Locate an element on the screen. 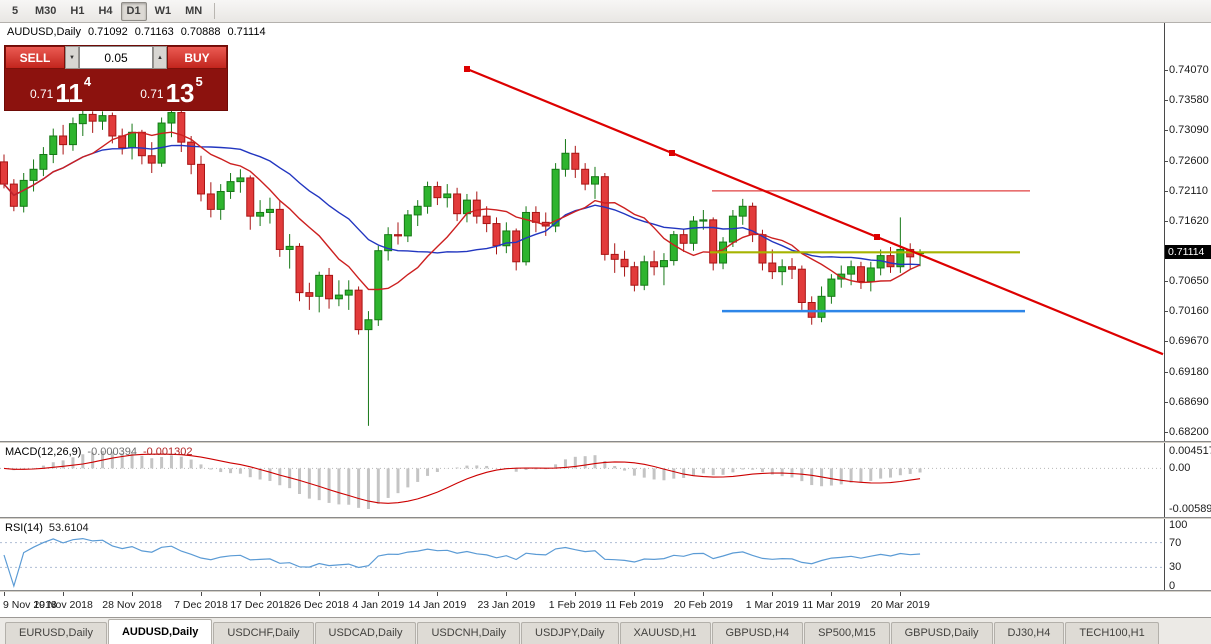 The width and height of the screenshot is (1211, 644). trade-prices-row: 0.71 11 4 0.71 13 5 is located at coordinates (116, 89).